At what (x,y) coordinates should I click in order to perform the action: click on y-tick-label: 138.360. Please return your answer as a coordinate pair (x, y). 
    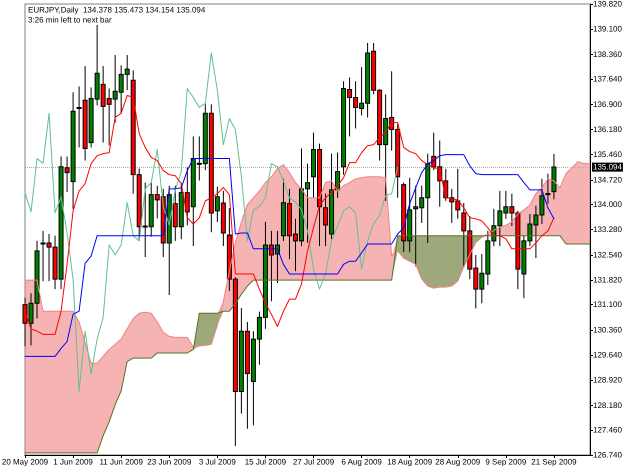
    Looking at the image, I should click on (607, 54).